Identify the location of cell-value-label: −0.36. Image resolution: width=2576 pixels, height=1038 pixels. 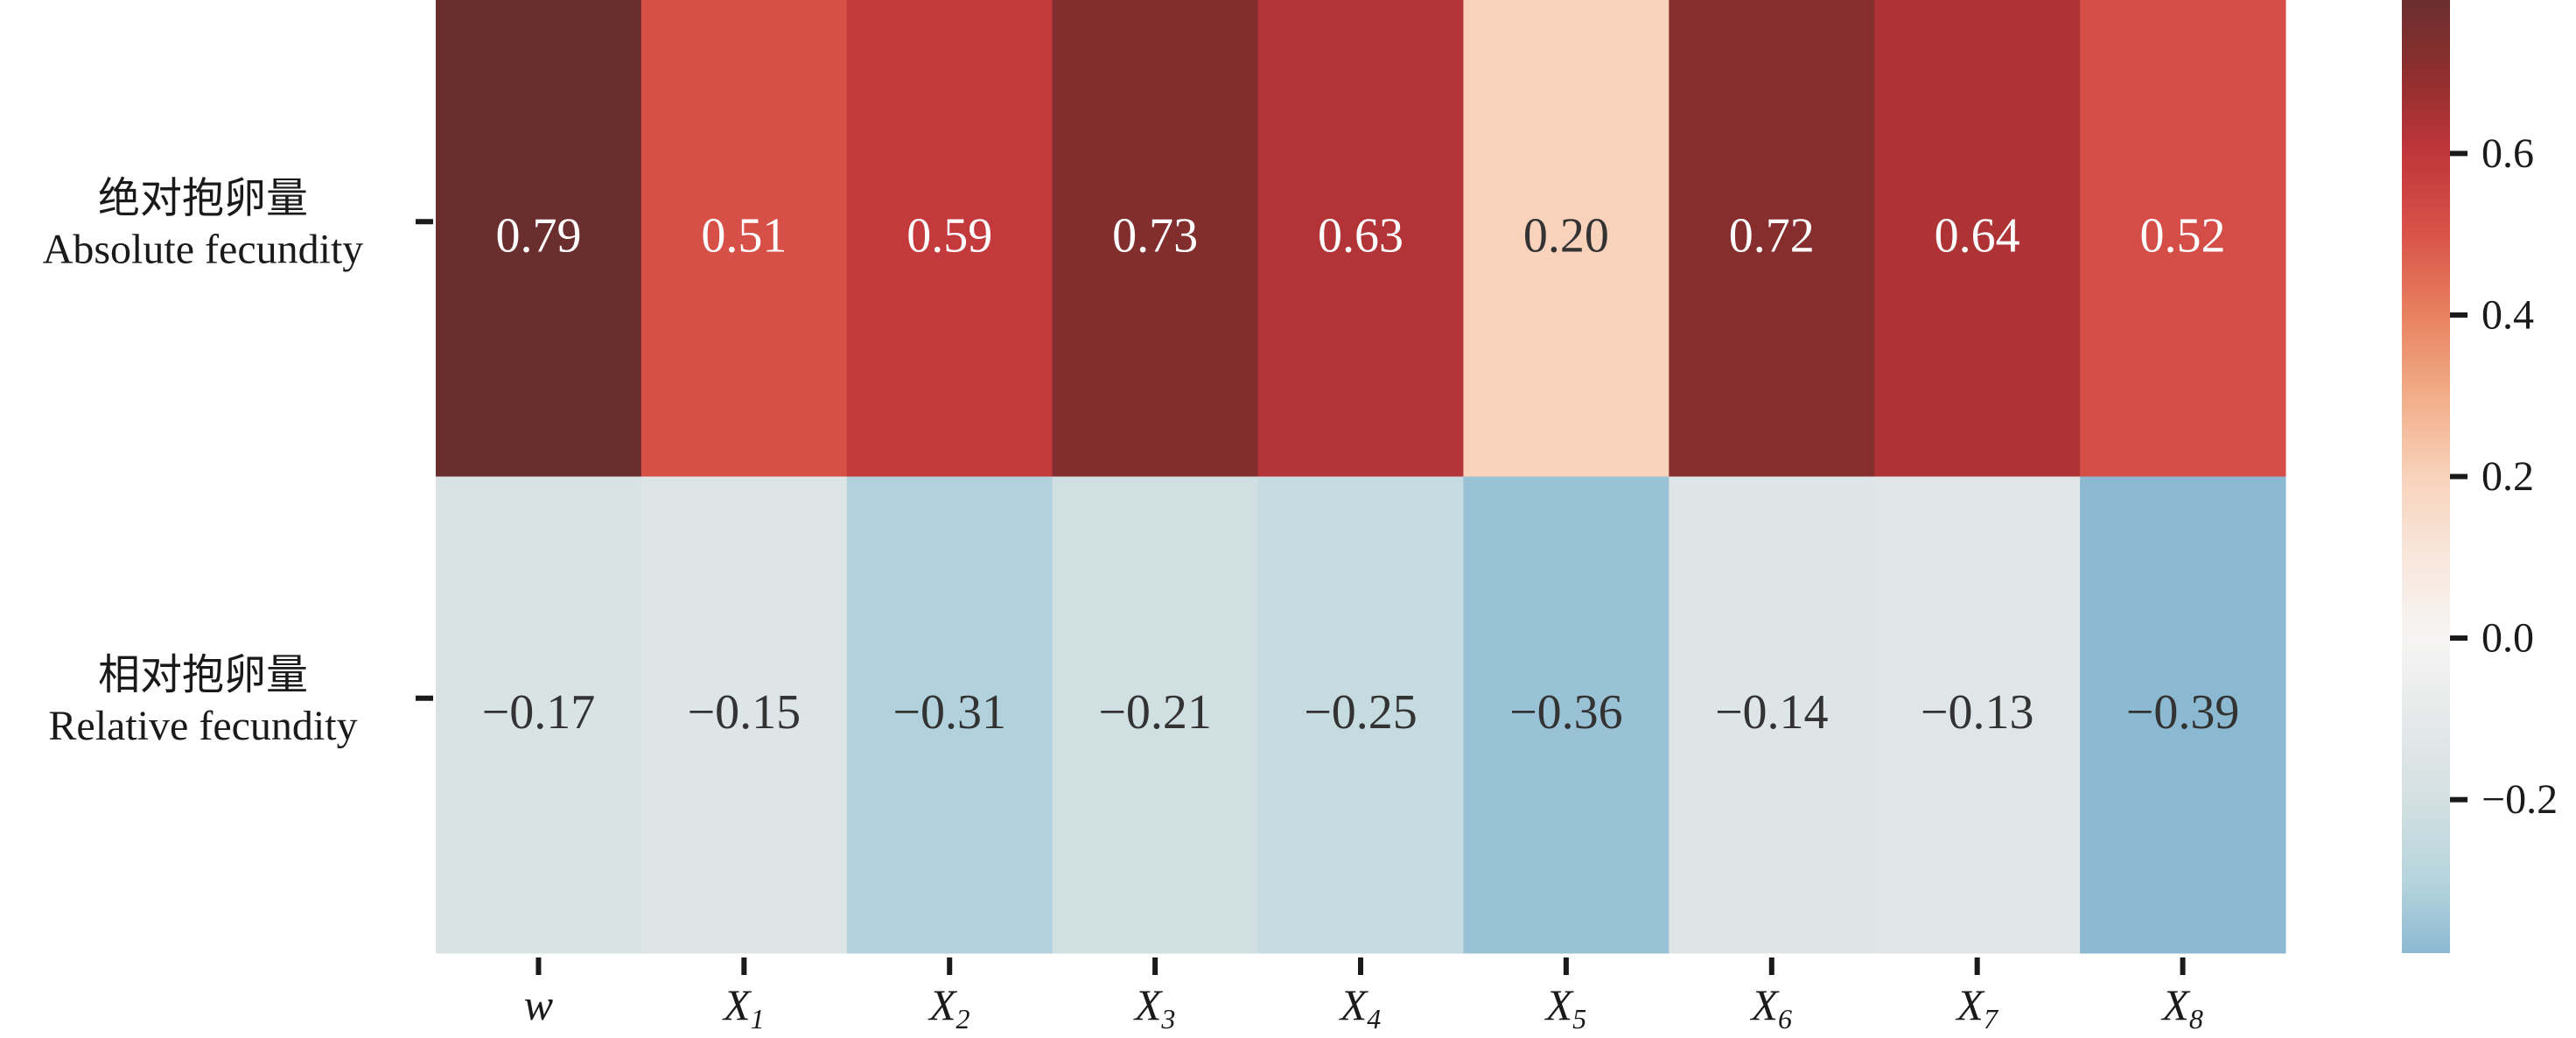
(1566, 712).